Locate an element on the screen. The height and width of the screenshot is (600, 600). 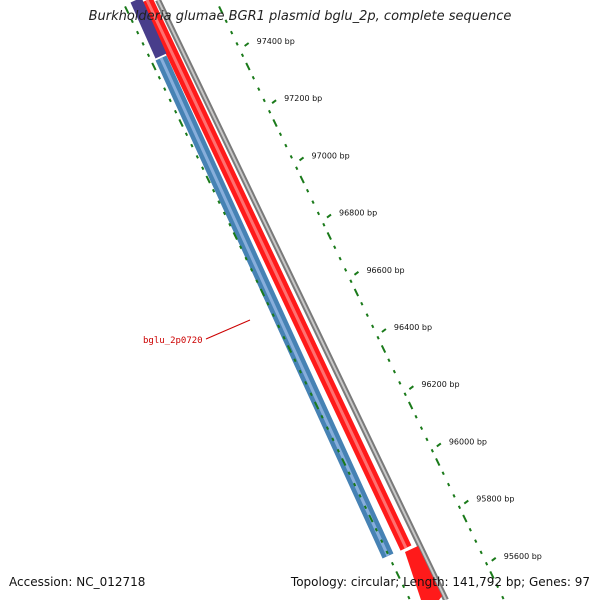
tick-label: 96600 bp is located at coordinates (385, 270).